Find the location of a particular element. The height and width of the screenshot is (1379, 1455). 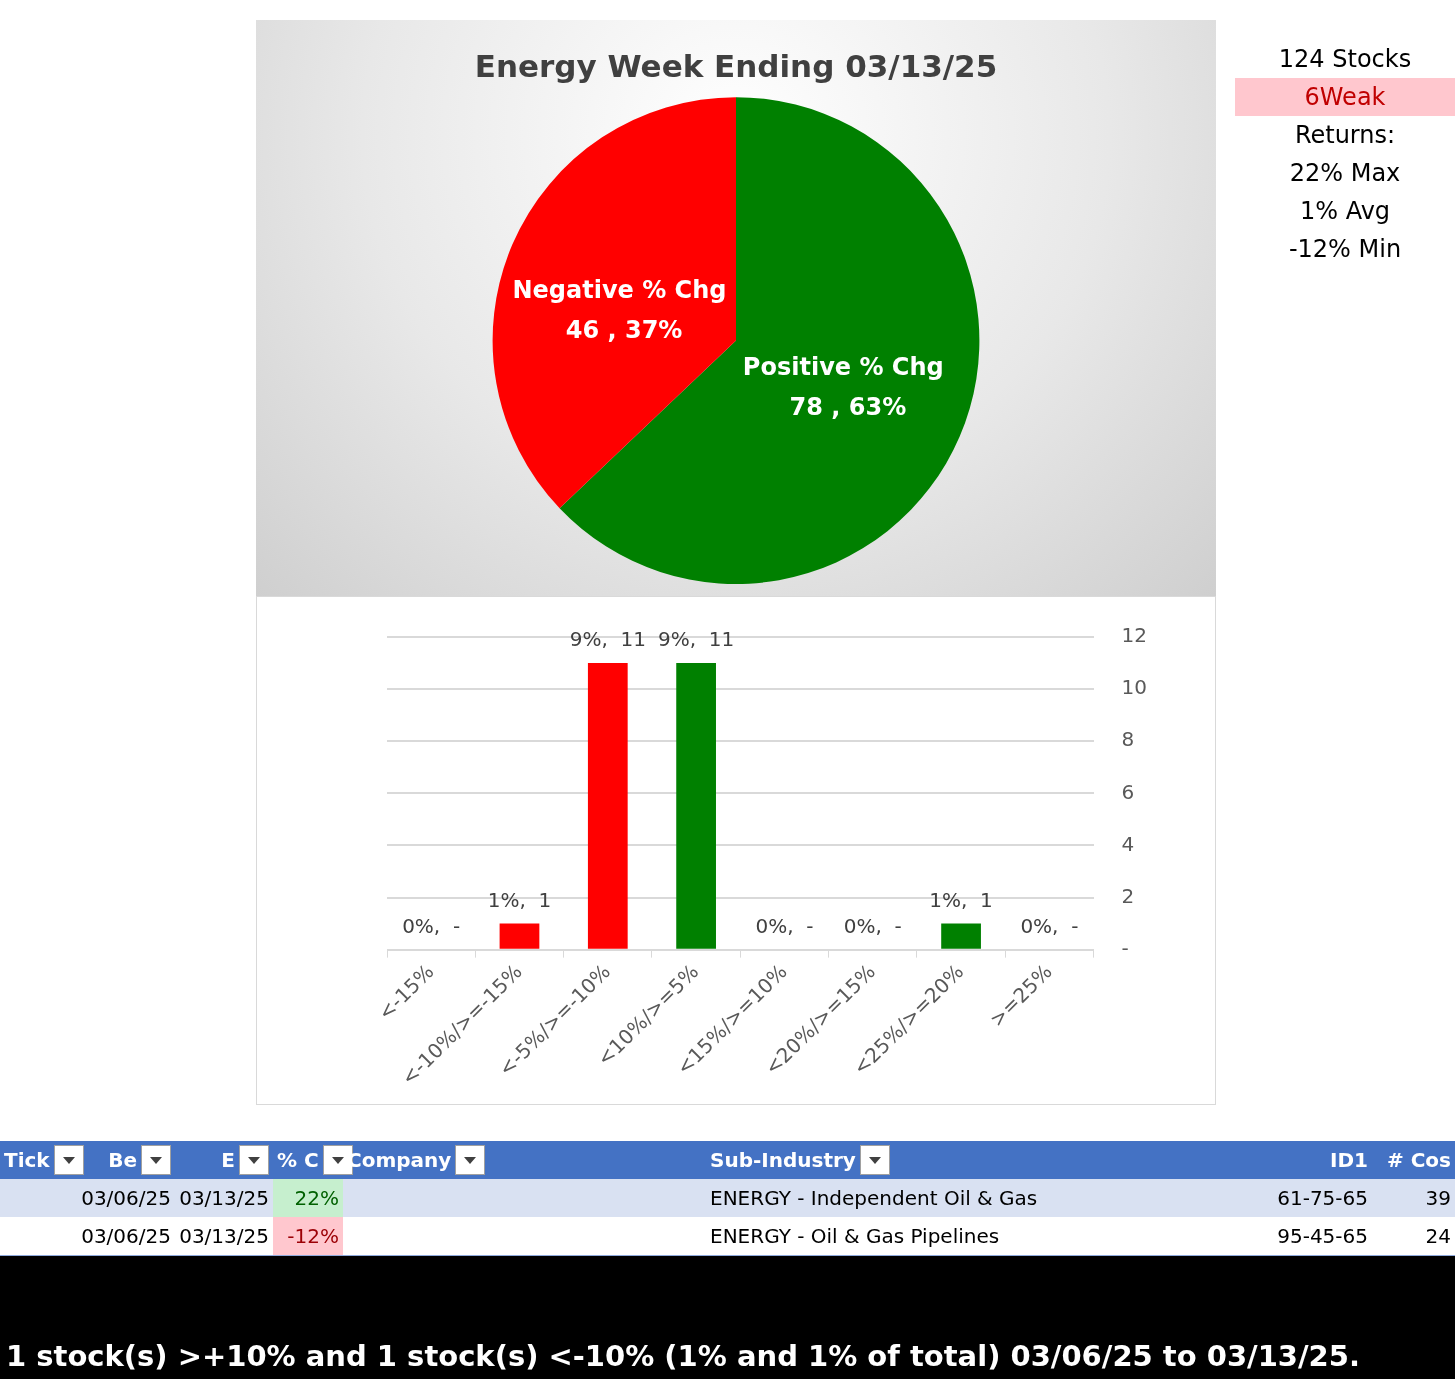

text: 22% Max is located at coordinates (1345, 173).